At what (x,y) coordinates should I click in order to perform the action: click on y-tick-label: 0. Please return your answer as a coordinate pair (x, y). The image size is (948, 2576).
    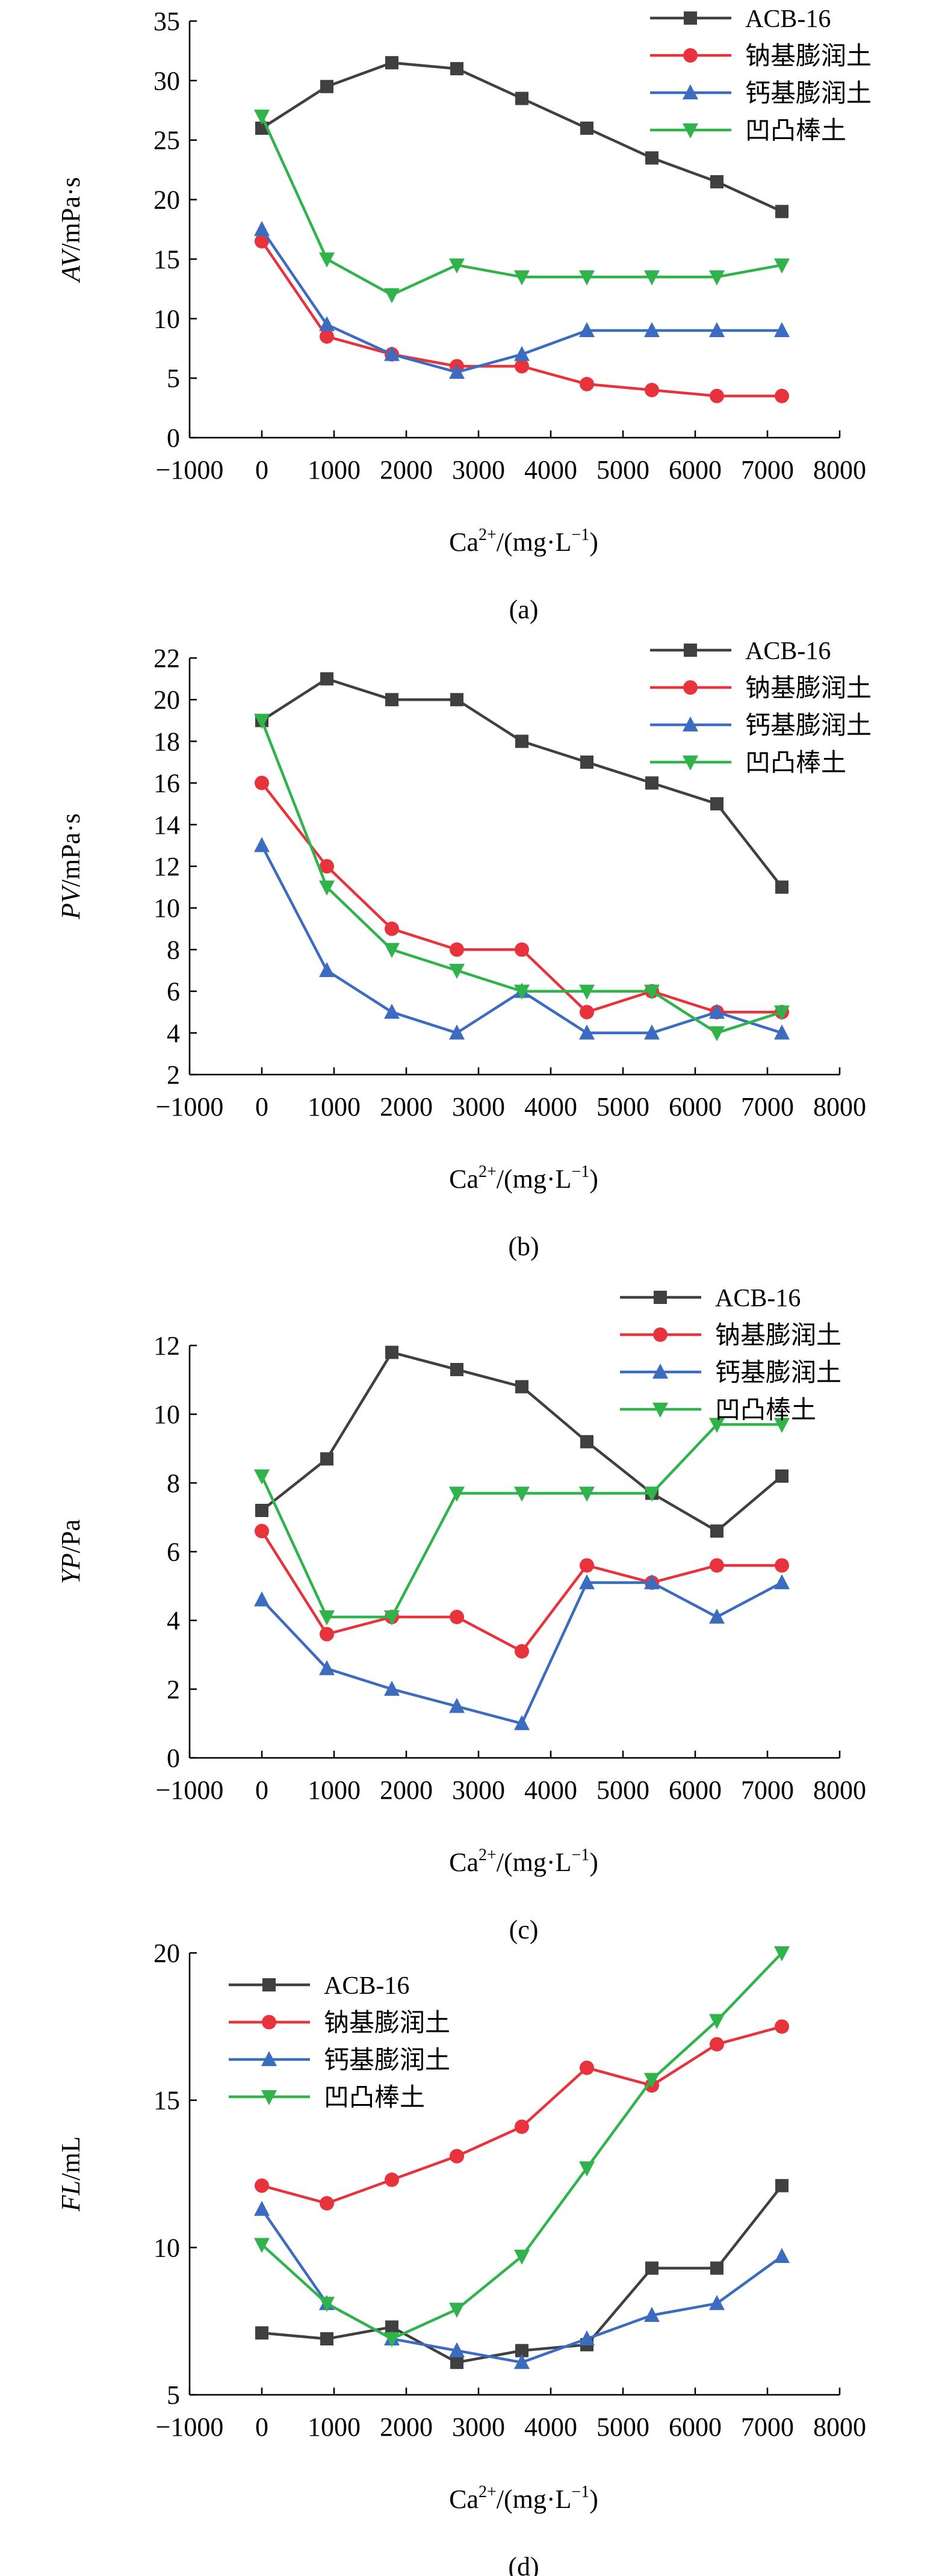
    Looking at the image, I should click on (173, 1758).